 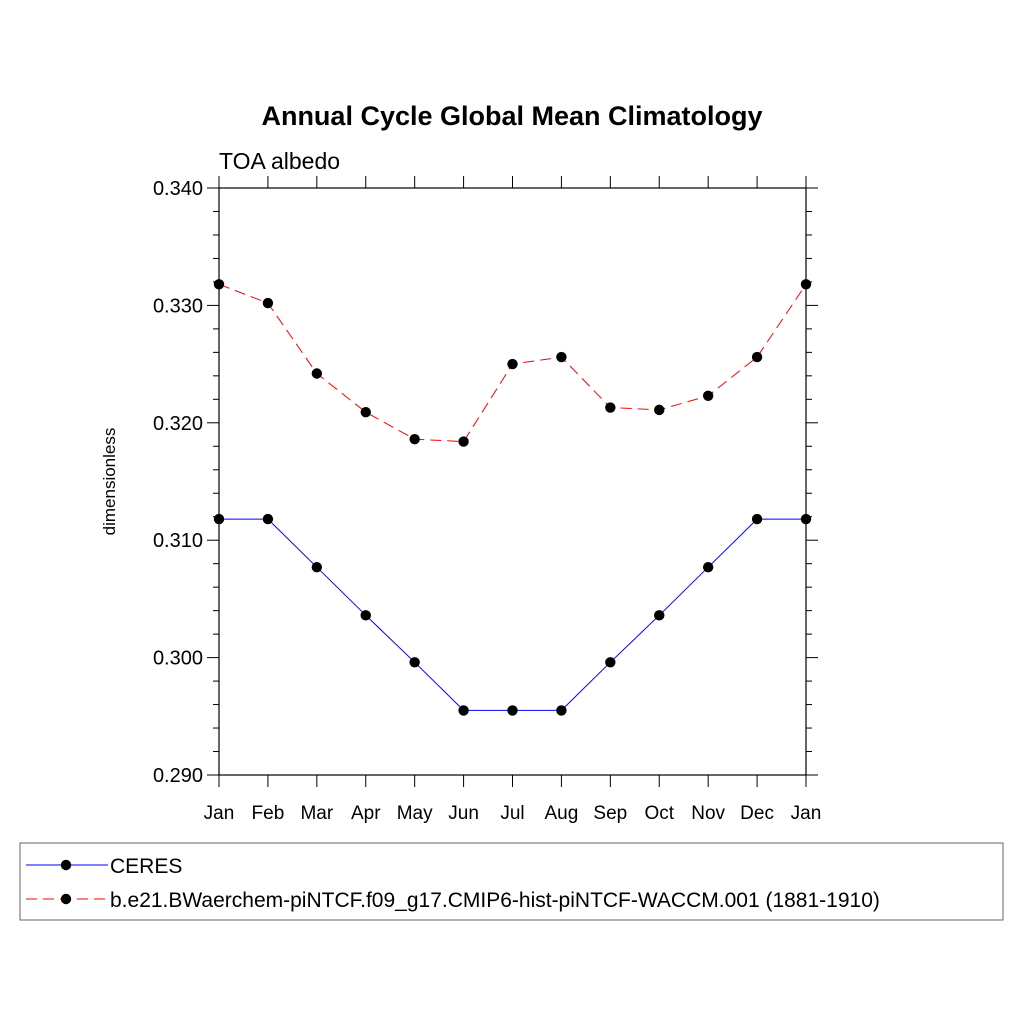 What do you see at coordinates (178, 541) in the screenshot?
I see `y-tick-label: 0.310` at bounding box center [178, 541].